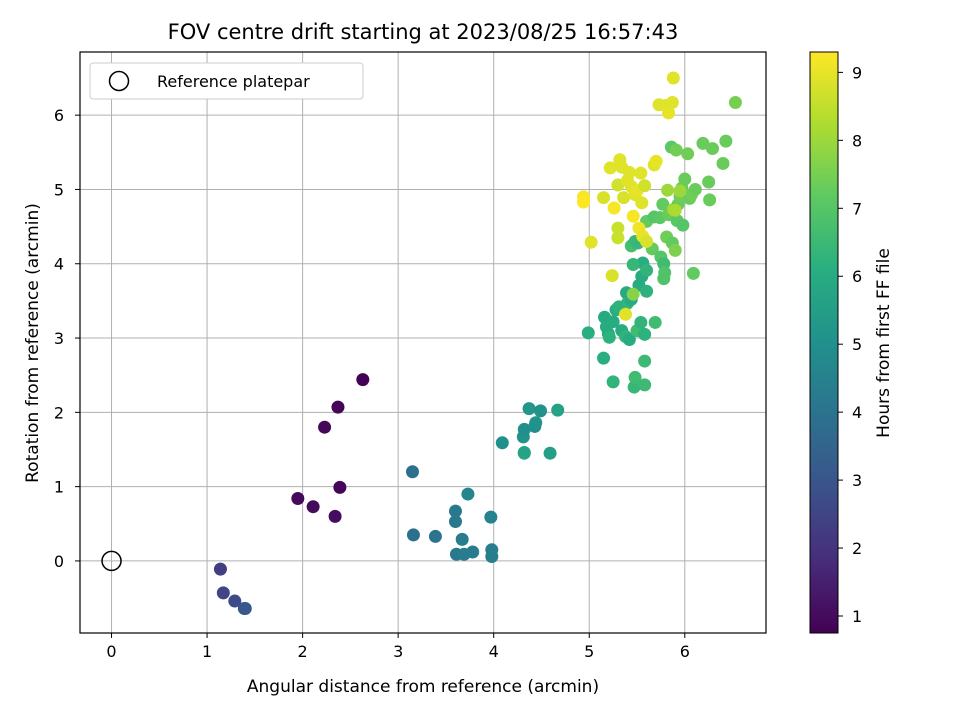 The image size is (960, 720). I want to click on x-axis-ticks: 0 1 2 3 4 5 6, so click(398, 647).